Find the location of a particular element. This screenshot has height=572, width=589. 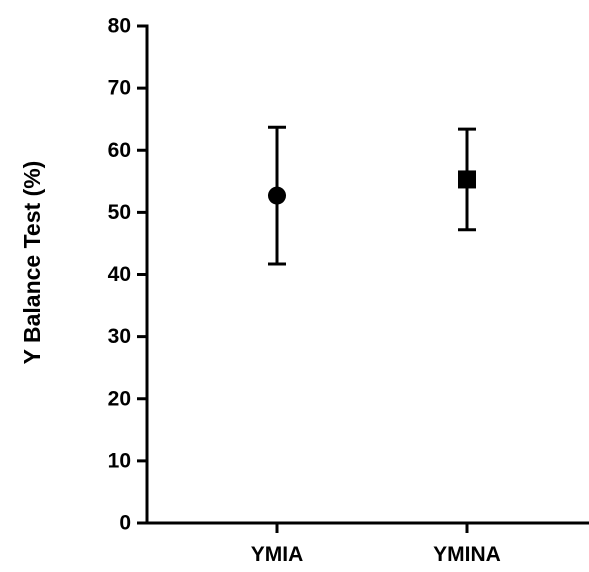

data-point-ymina is located at coordinates (467, 179).